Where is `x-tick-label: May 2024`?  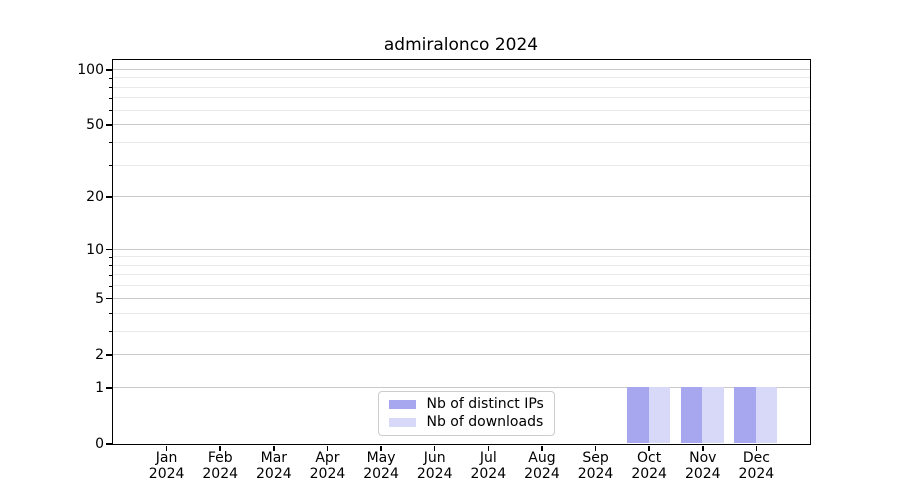 x-tick-label: May 2024 is located at coordinates (381, 466).